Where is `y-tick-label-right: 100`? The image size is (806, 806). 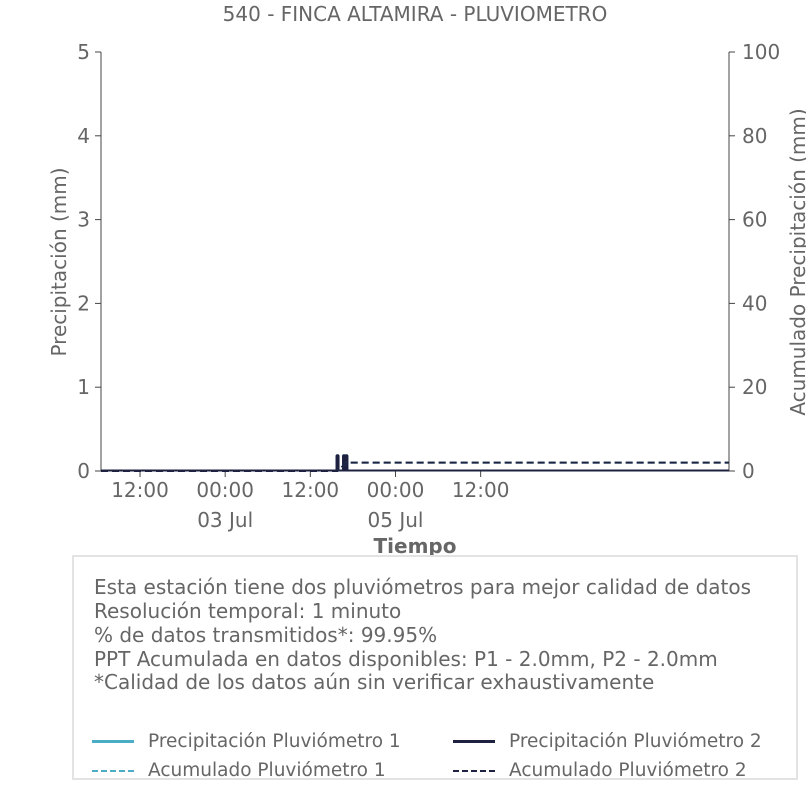
y-tick-label-right: 100 is located at coordinates (761, 52).